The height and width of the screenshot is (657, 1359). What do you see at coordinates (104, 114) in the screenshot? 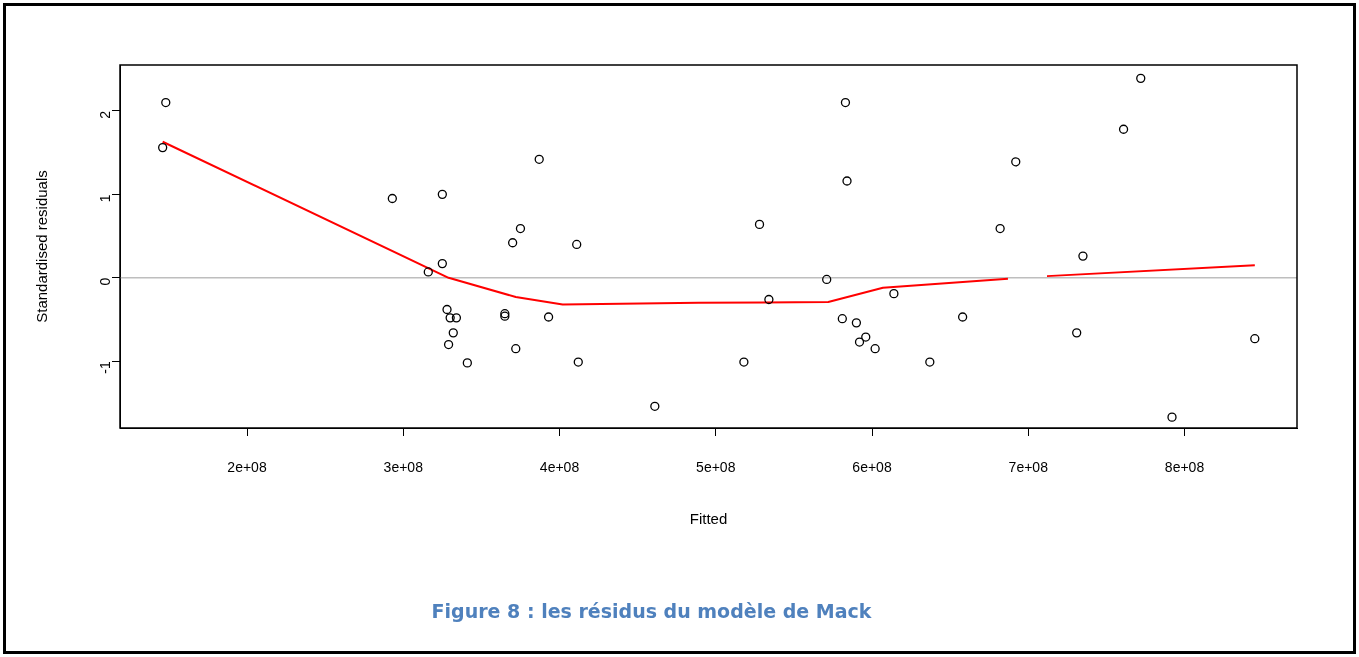
I see `y-tick-label: 2` at bounding box center [104, 114].